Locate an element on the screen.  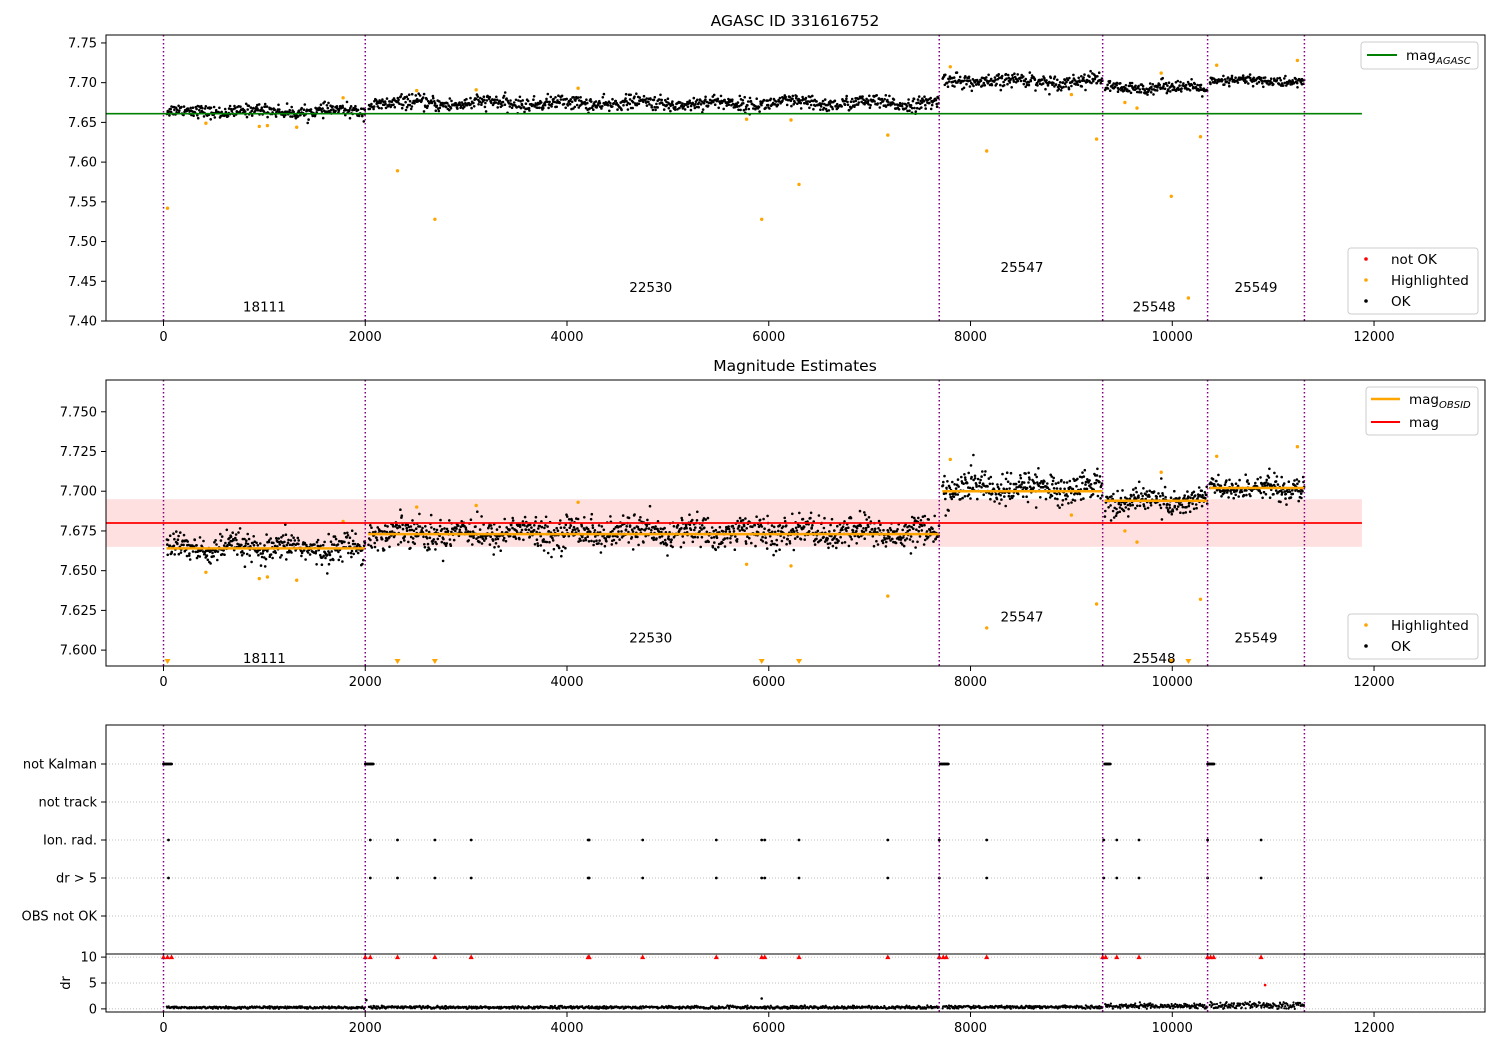
panel-magnitude-estimates-y-tick-label: 7.700 is located at coordinates (78, 492).